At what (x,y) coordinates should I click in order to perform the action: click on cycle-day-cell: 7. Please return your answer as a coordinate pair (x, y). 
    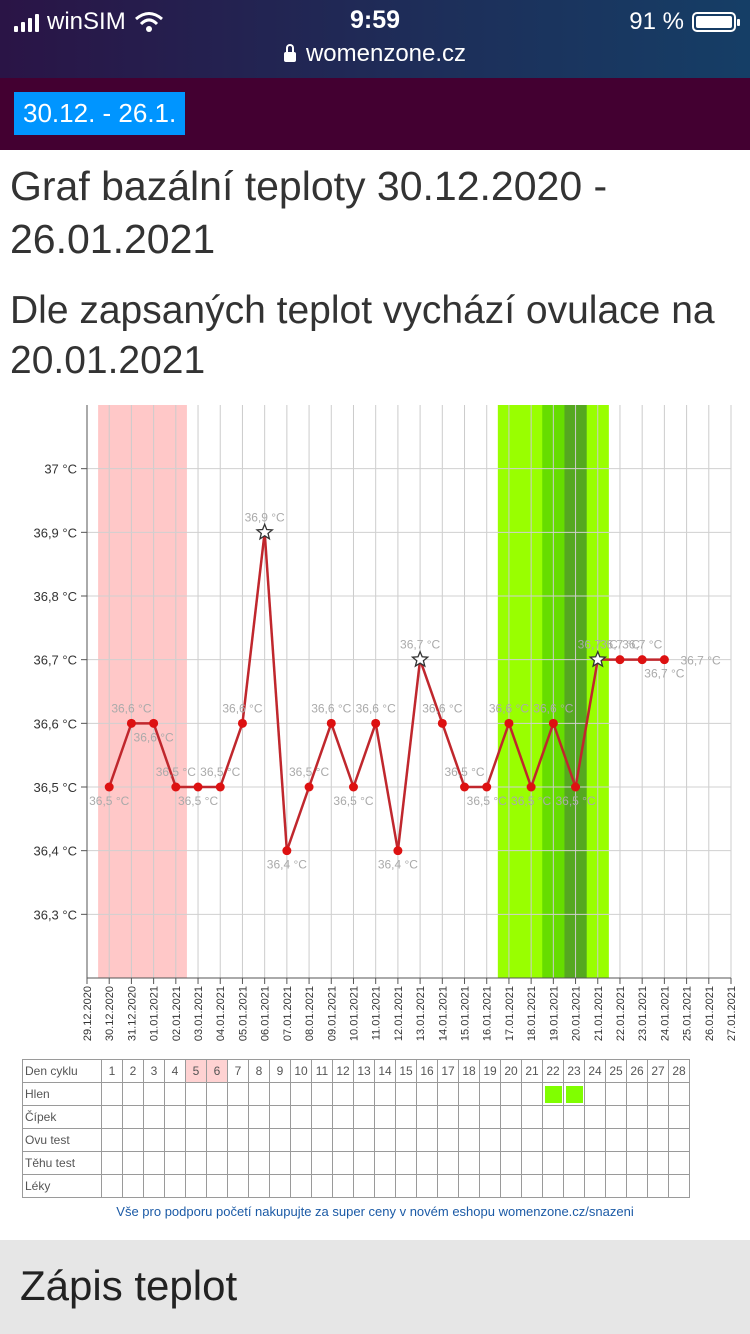
    Looking at the image, I should click on (238, 1071).